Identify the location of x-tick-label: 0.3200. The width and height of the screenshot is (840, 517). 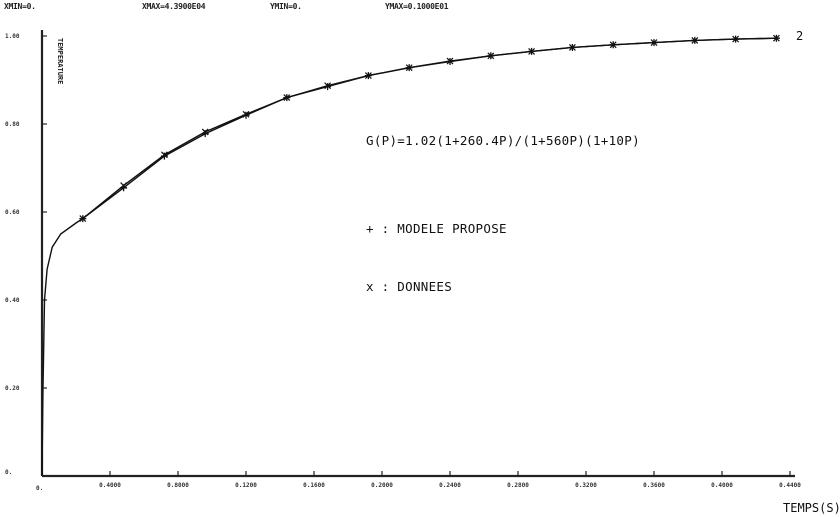
(586, 485).